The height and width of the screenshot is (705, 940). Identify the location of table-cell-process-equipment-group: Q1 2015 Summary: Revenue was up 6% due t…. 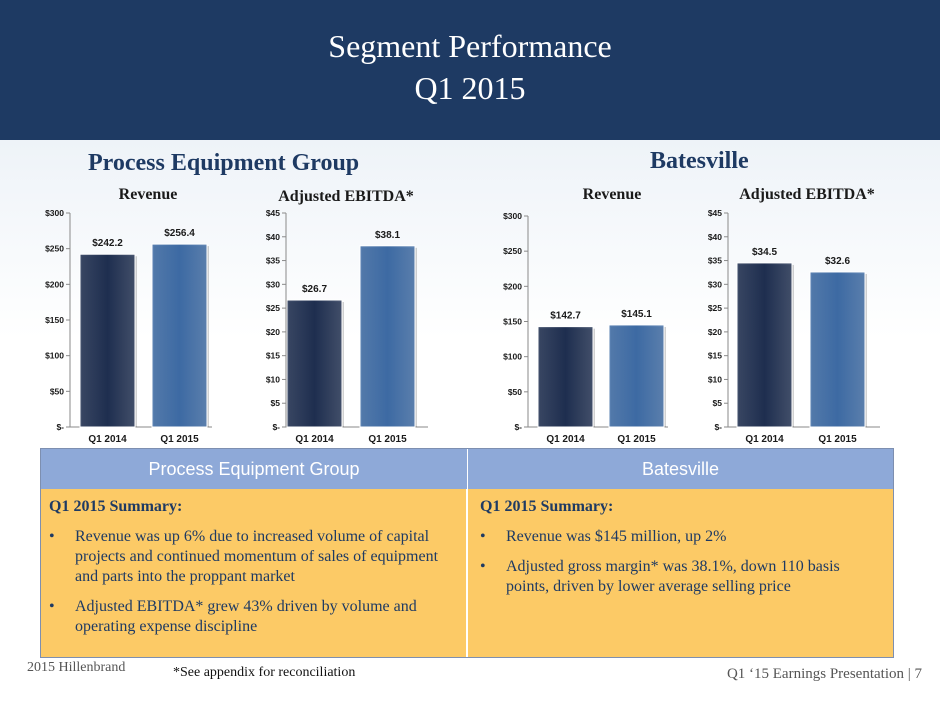
(254, 573).